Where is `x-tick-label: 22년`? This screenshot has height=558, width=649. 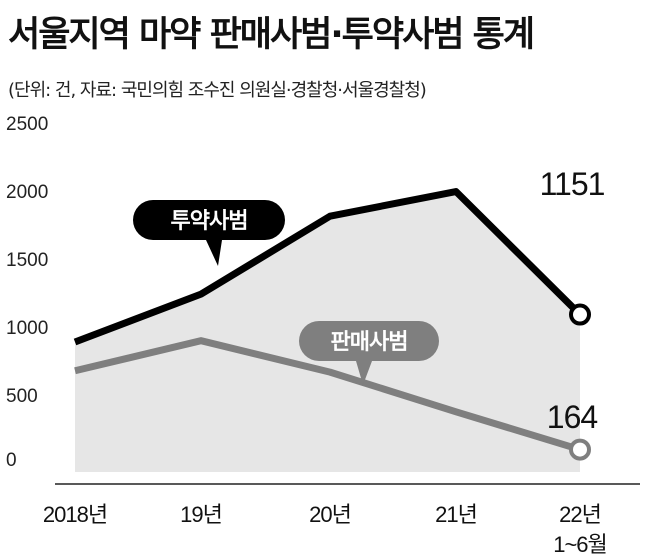 x-tick-label: 22년 is located at coordinates (580, 514).